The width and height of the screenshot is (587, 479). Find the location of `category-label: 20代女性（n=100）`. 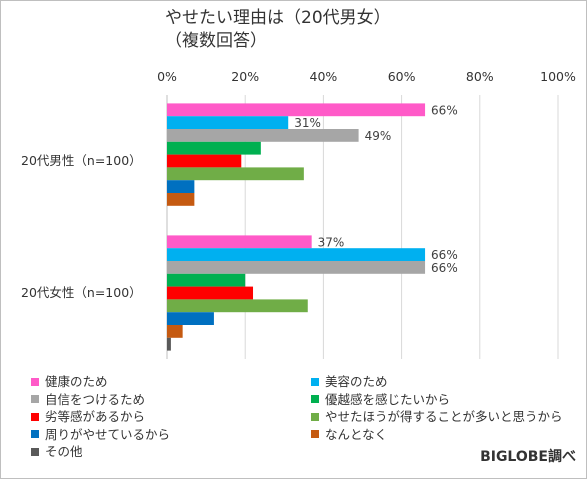

category-label: 20代女性（n=100） is located at coordinates (81, 292).